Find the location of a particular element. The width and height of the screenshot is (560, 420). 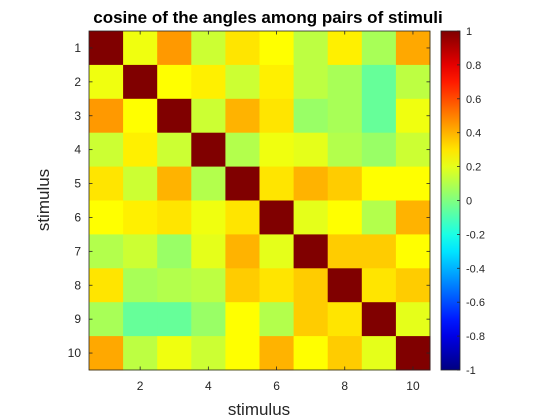

heatmap-cell-r4-c7 is located at coordinates (311, 150).